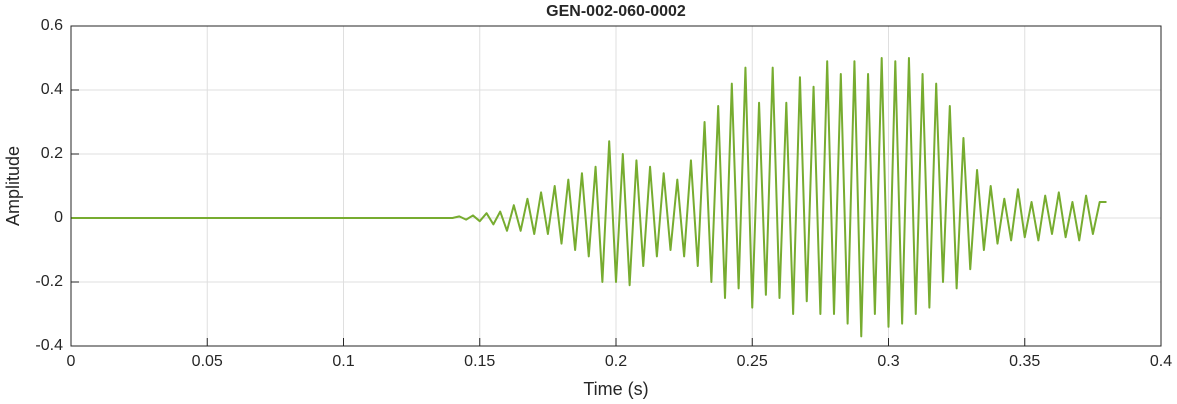  I want to click on x-tick-label: 0.15, so click(479, 361).